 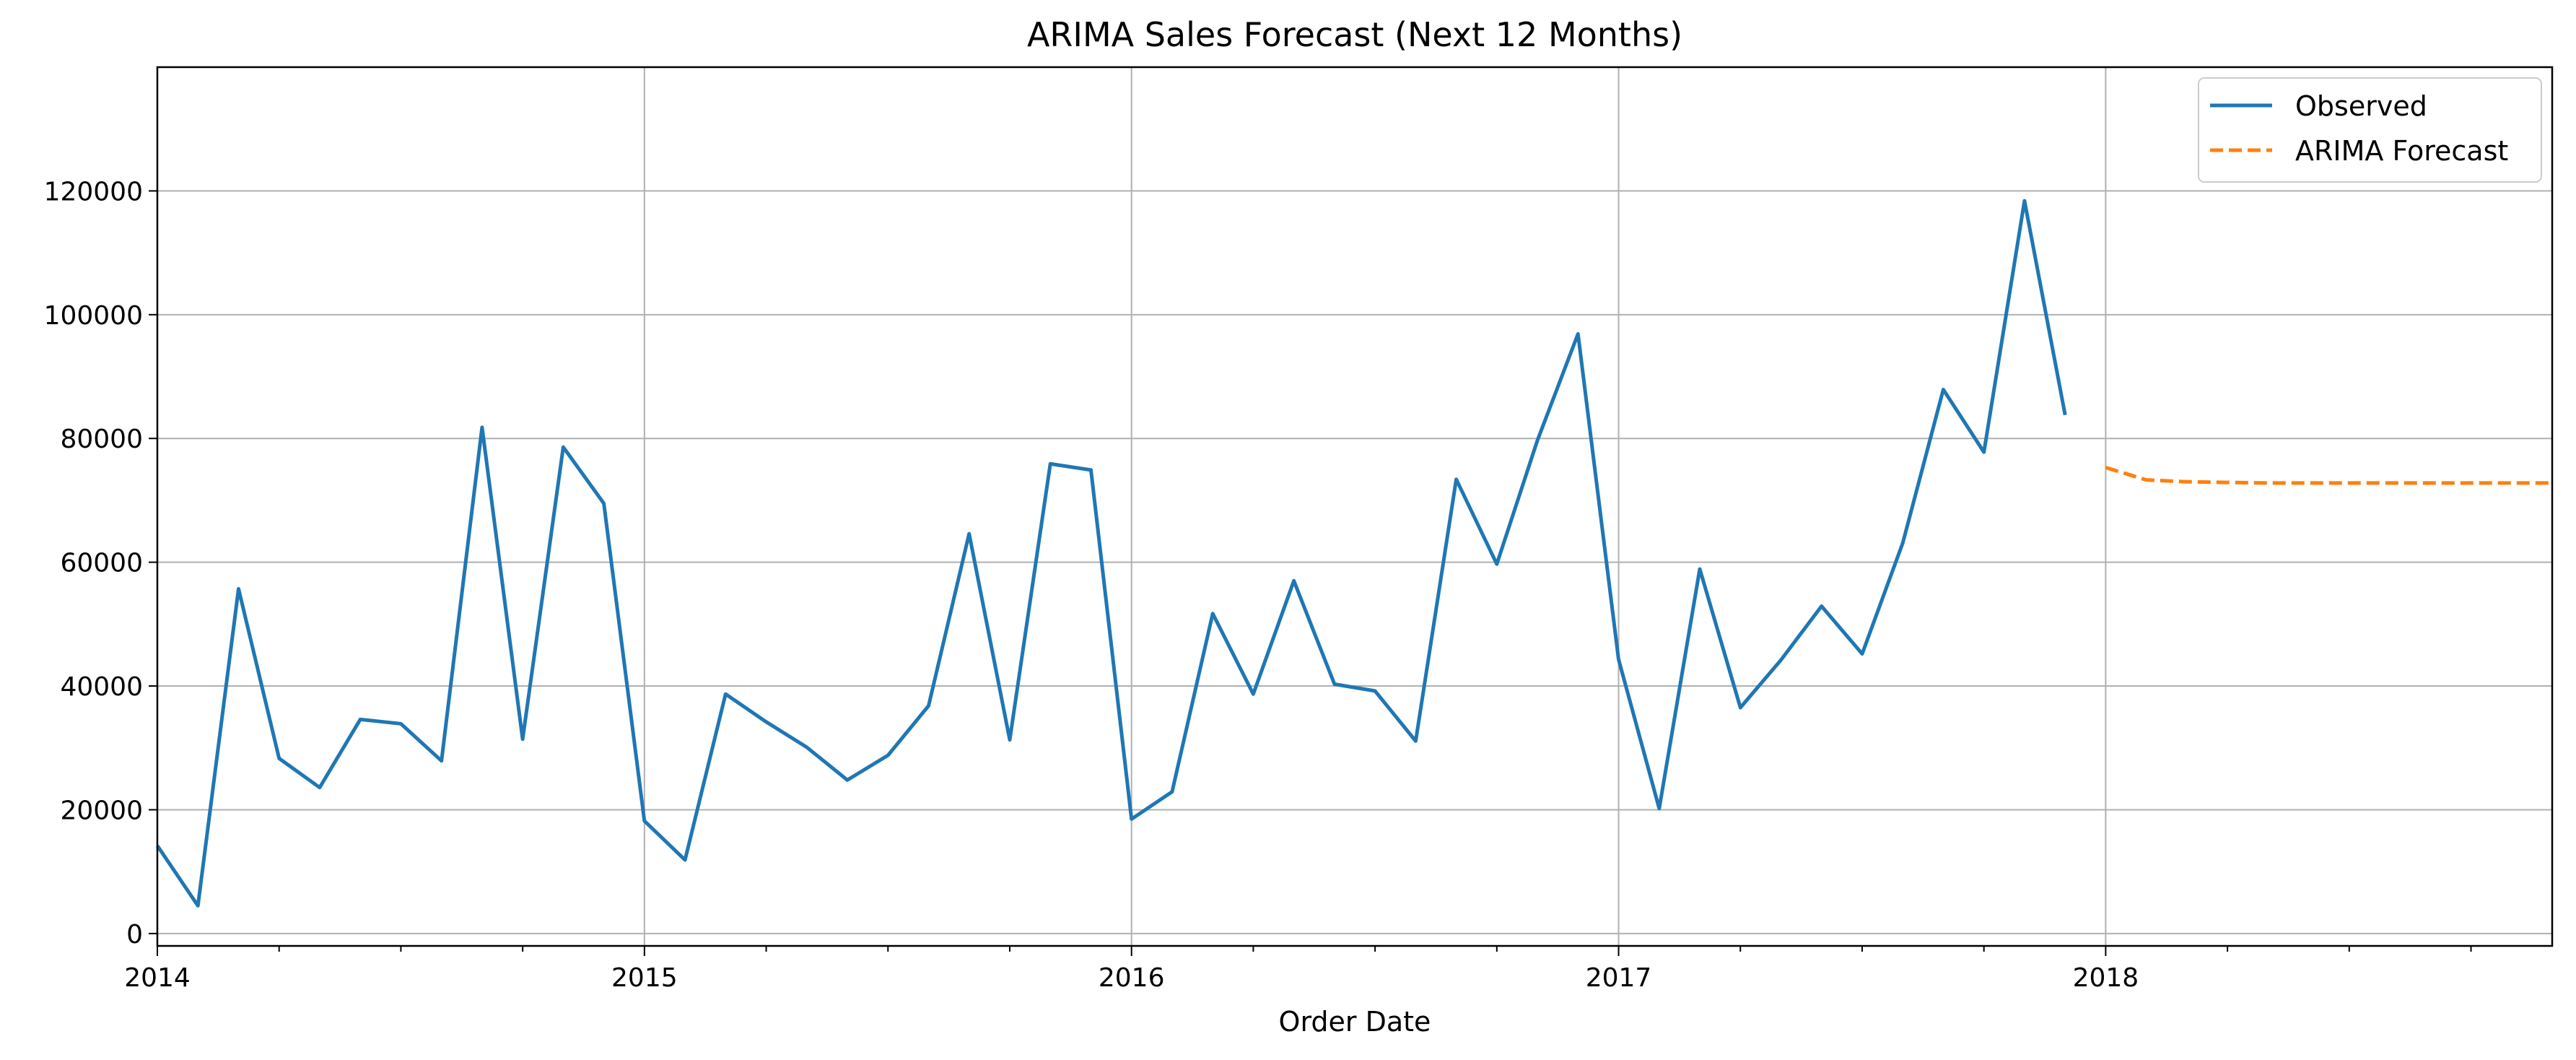 I want to click on y-tick-label: 20000, so click(x=101, y=810).